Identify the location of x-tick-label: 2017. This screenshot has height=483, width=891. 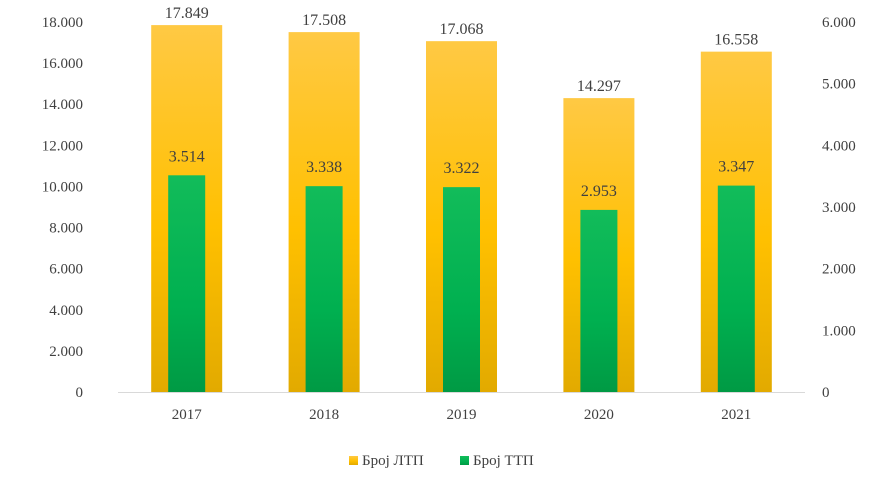
(187, 415).